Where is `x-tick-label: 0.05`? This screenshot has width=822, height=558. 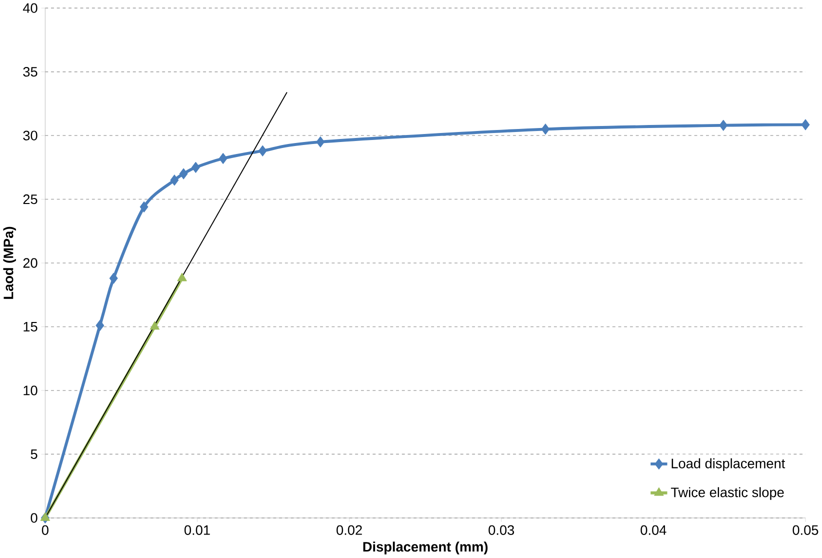
x-tick-label: 0.05 is located at coordinates (805, 530).